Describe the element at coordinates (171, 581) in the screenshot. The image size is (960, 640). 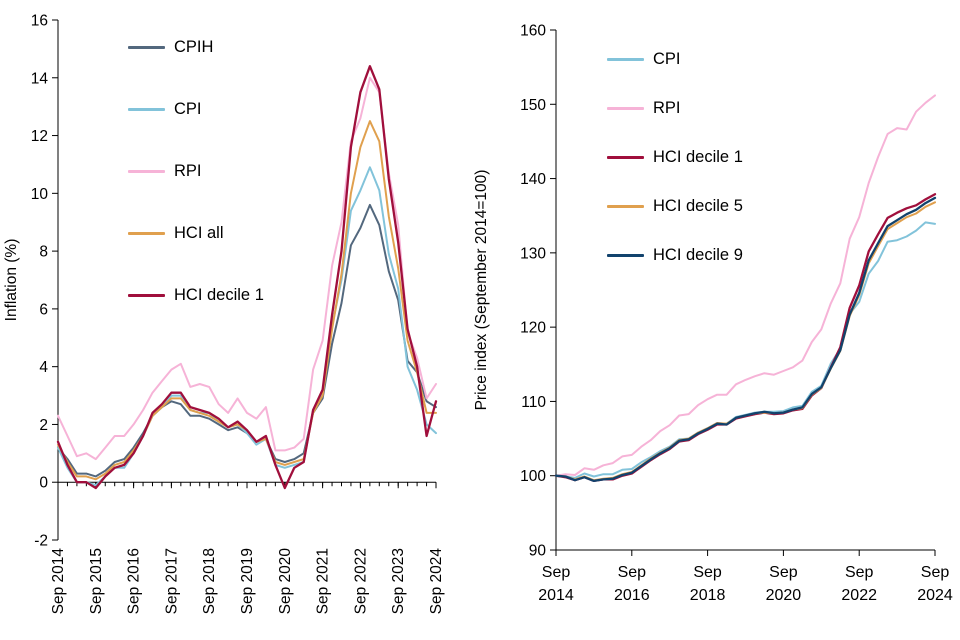
I see `x-tick-label: Sep 2017` at that location.